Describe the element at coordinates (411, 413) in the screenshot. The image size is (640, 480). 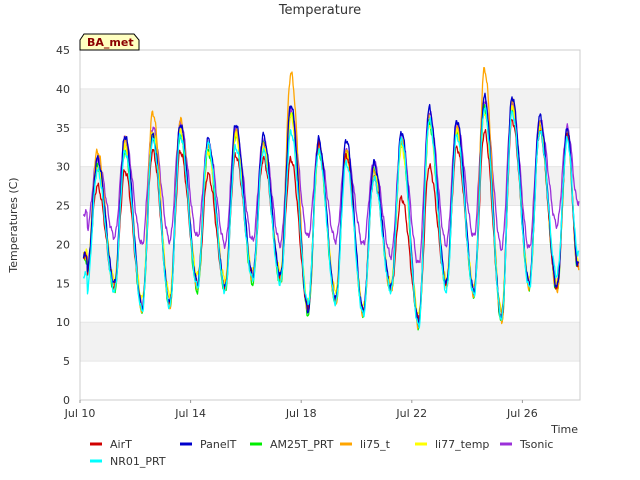
I see `x-tick-label: Jul 22` at that location.